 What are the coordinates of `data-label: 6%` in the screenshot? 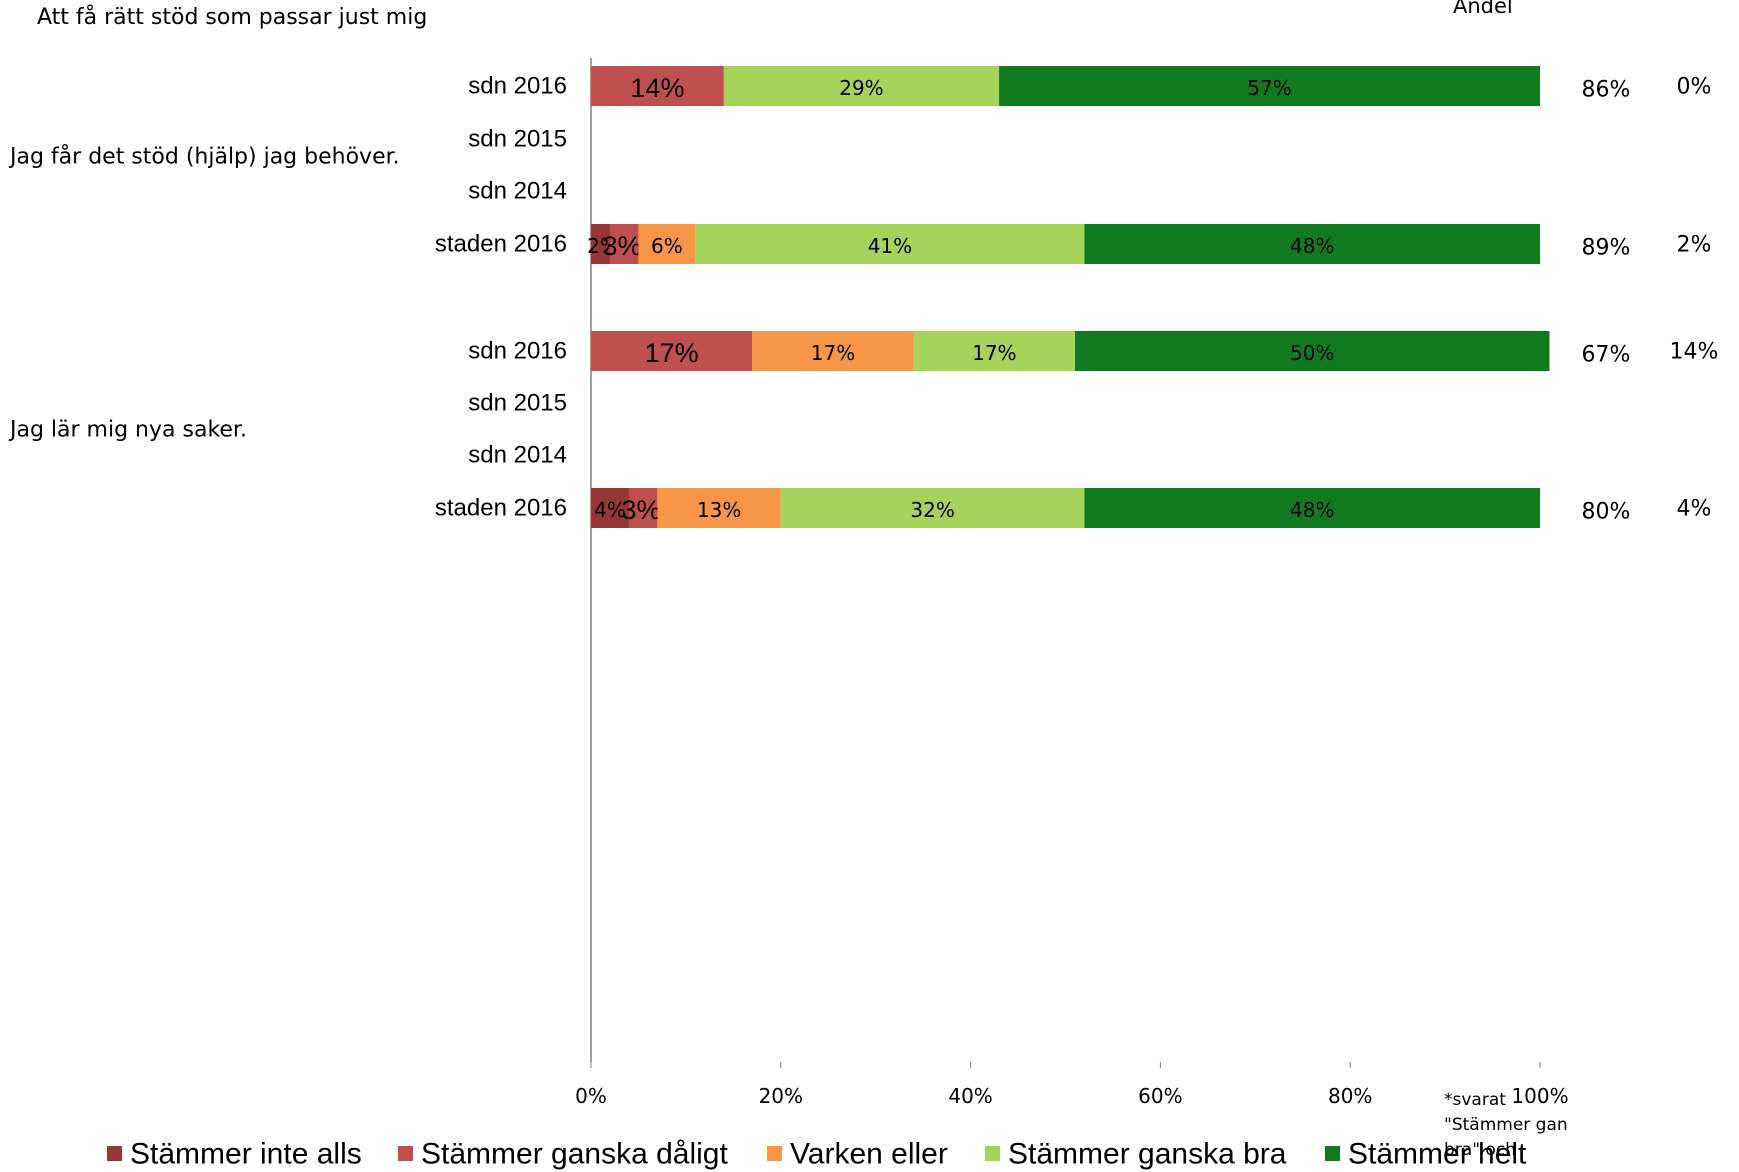 It's located at (667, 246).